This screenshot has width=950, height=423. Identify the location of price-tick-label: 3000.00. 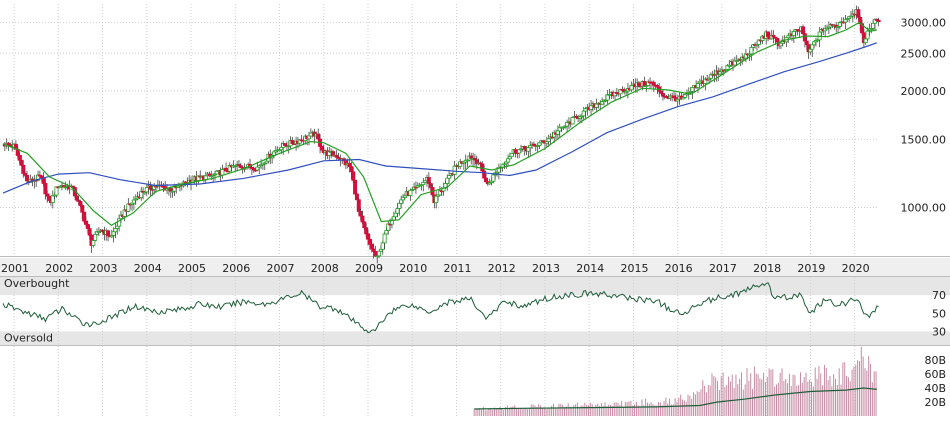
(924, 23).